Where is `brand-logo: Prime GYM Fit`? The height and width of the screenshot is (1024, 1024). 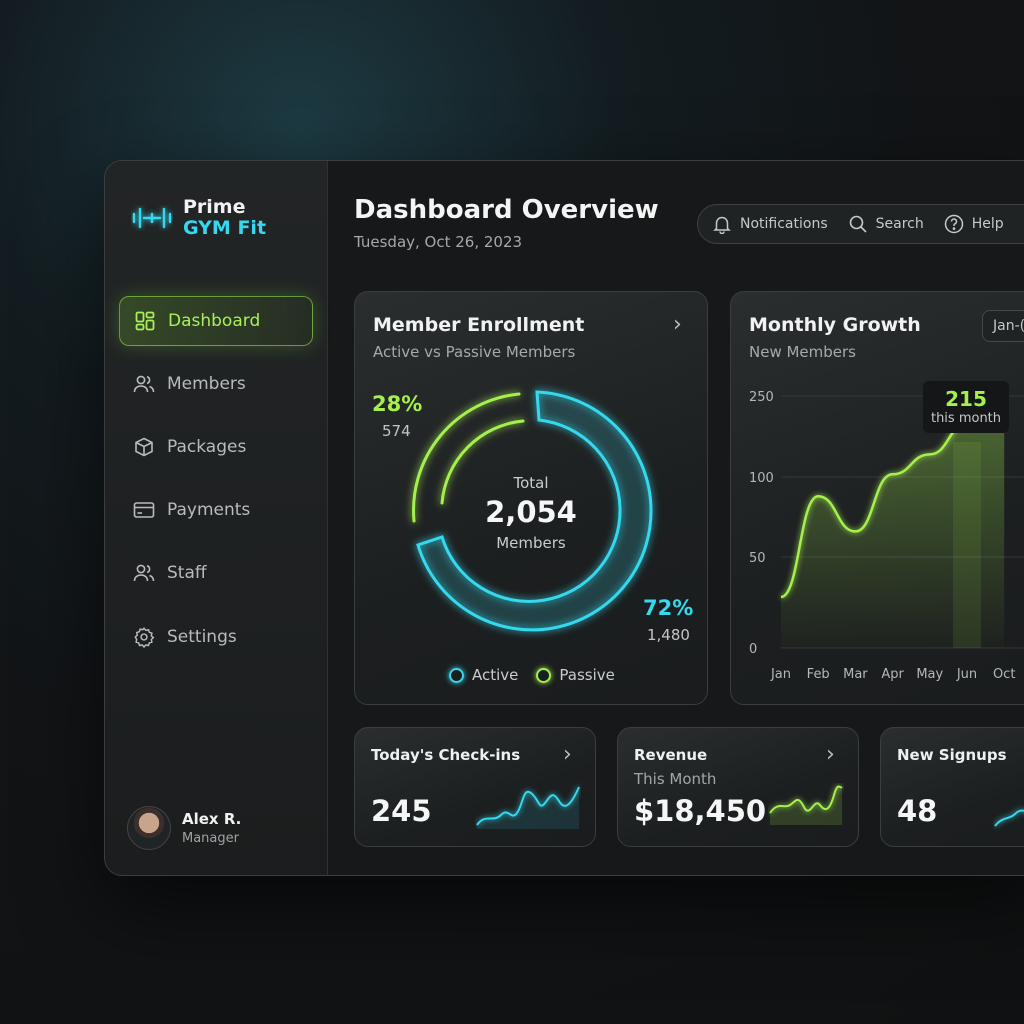 brand-logo: Prime GYM Fit is located at coordinates (198, 218).